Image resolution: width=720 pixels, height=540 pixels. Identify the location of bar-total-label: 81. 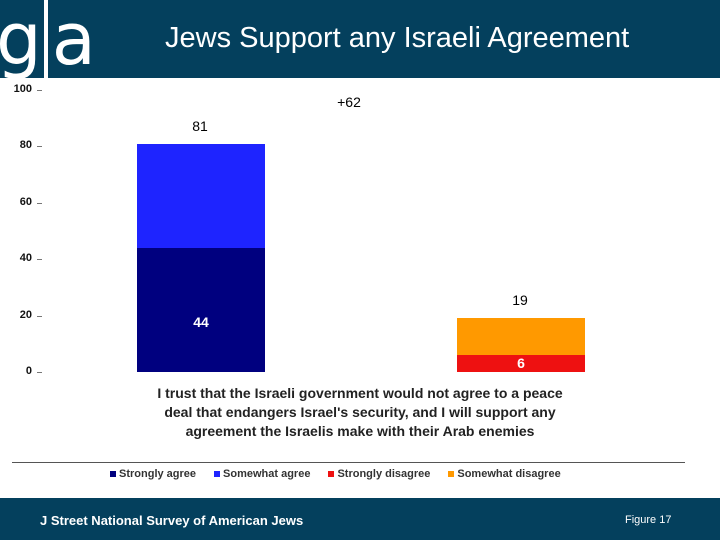
(200, 125).